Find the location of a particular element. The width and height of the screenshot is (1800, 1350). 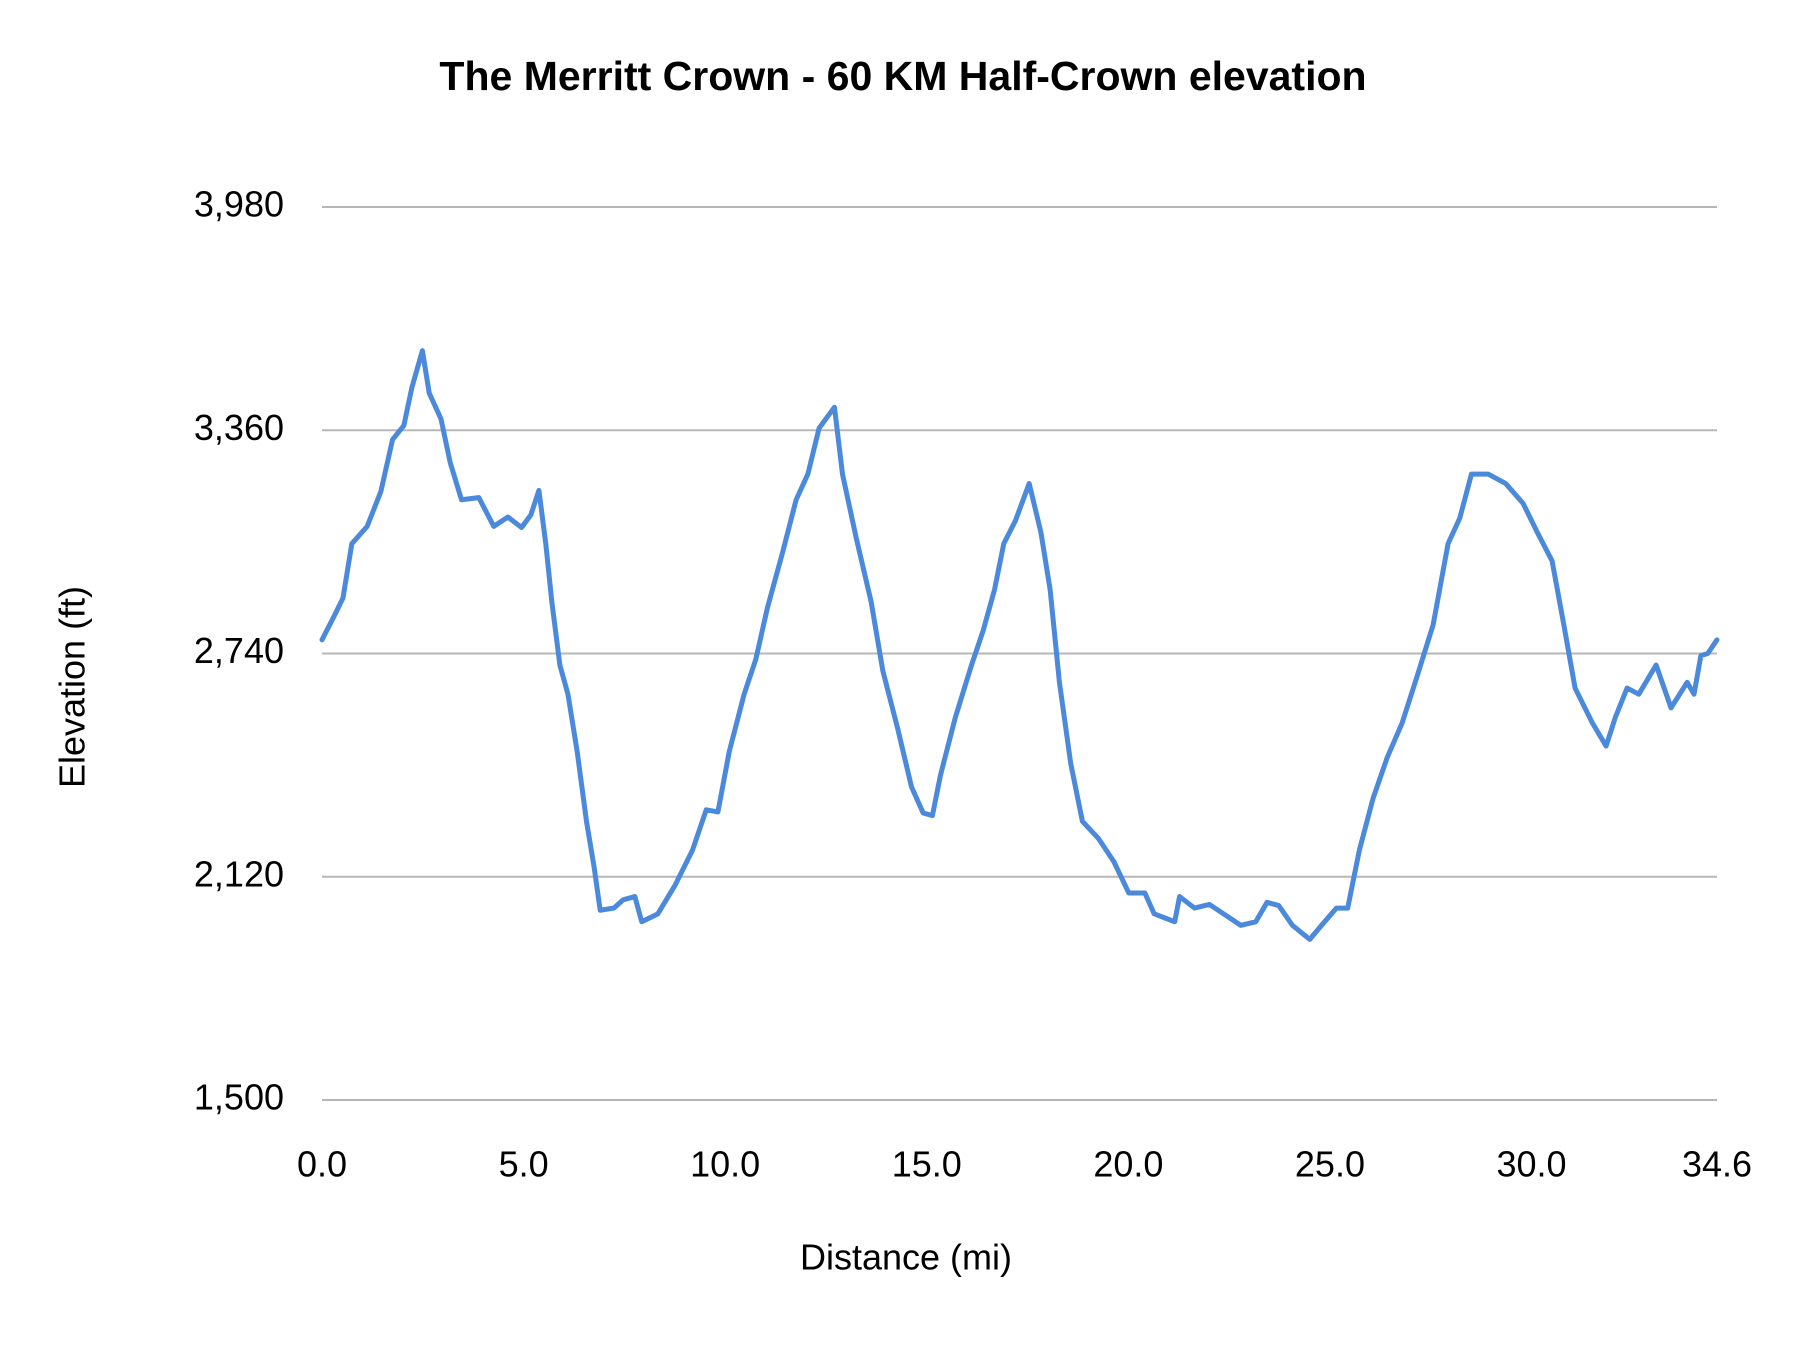

y-tick-label: 3,360 is located at coordinates (239, 427).